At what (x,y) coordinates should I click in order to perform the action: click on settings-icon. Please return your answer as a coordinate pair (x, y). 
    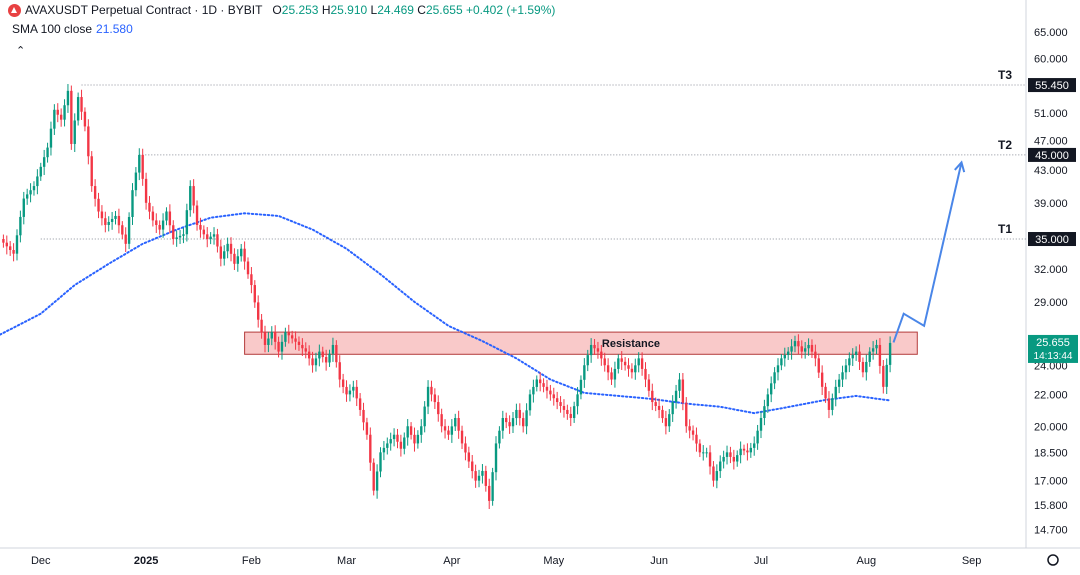
    Looking at the image, I should click on (1053, 560).